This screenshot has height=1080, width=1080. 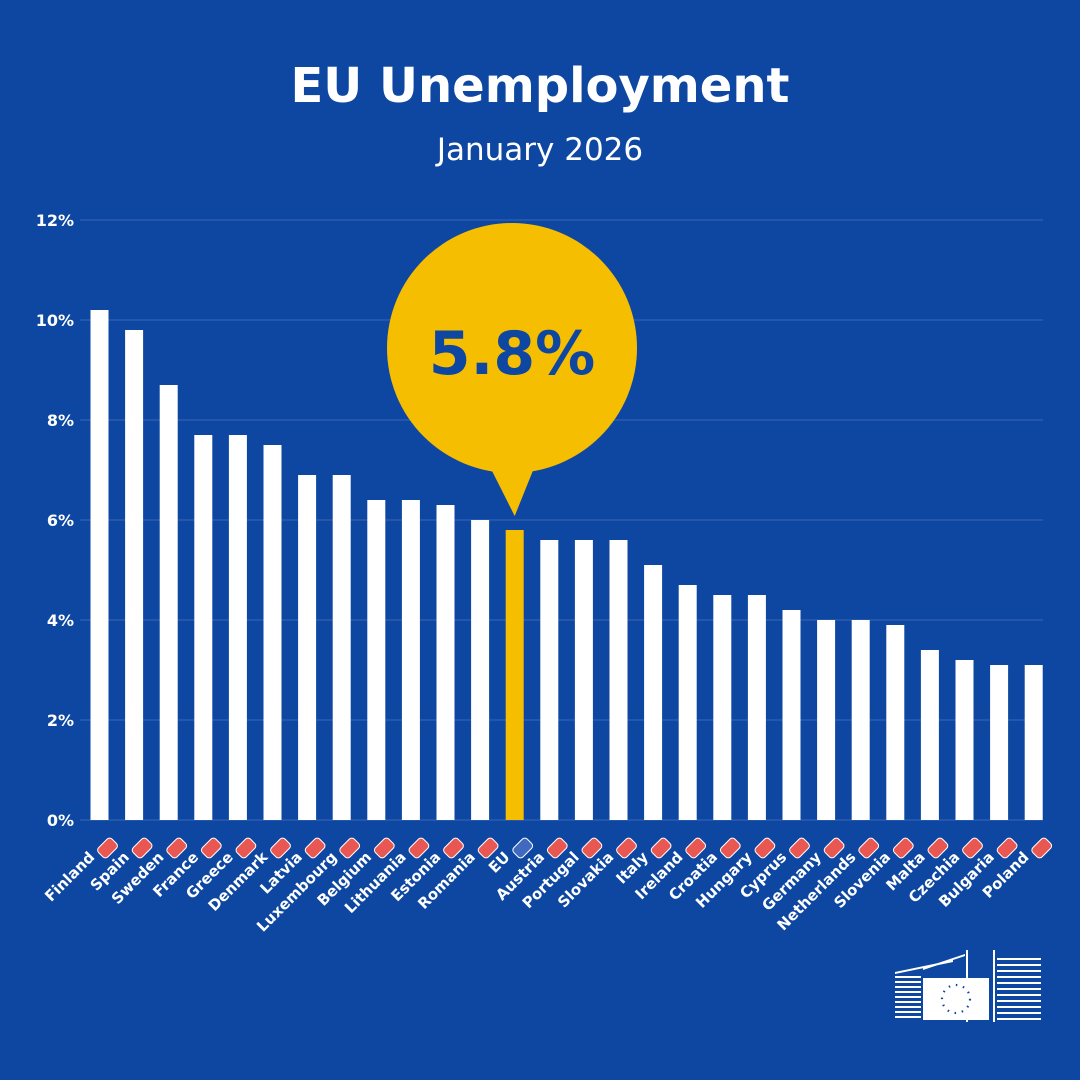 I want to click on croatia-flag-icon, so click(x=730, y=848).